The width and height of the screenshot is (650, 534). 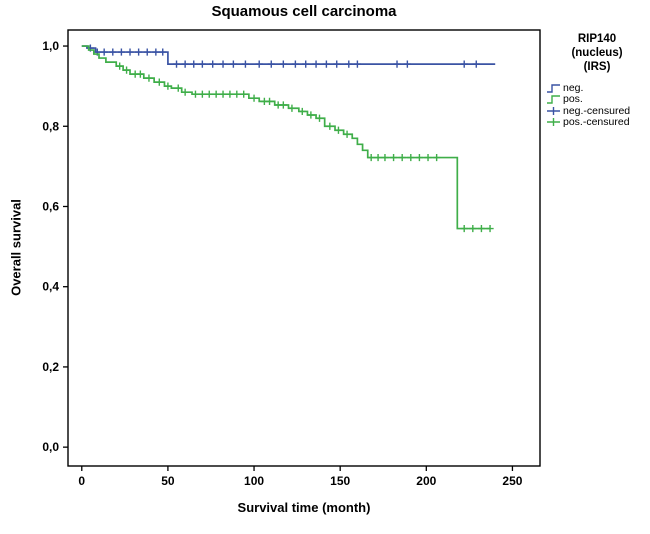 What do you see at coordinates (254, 481) in the screenshot?
I see `x-tick-label: 100` at bounding box center [254, 481].